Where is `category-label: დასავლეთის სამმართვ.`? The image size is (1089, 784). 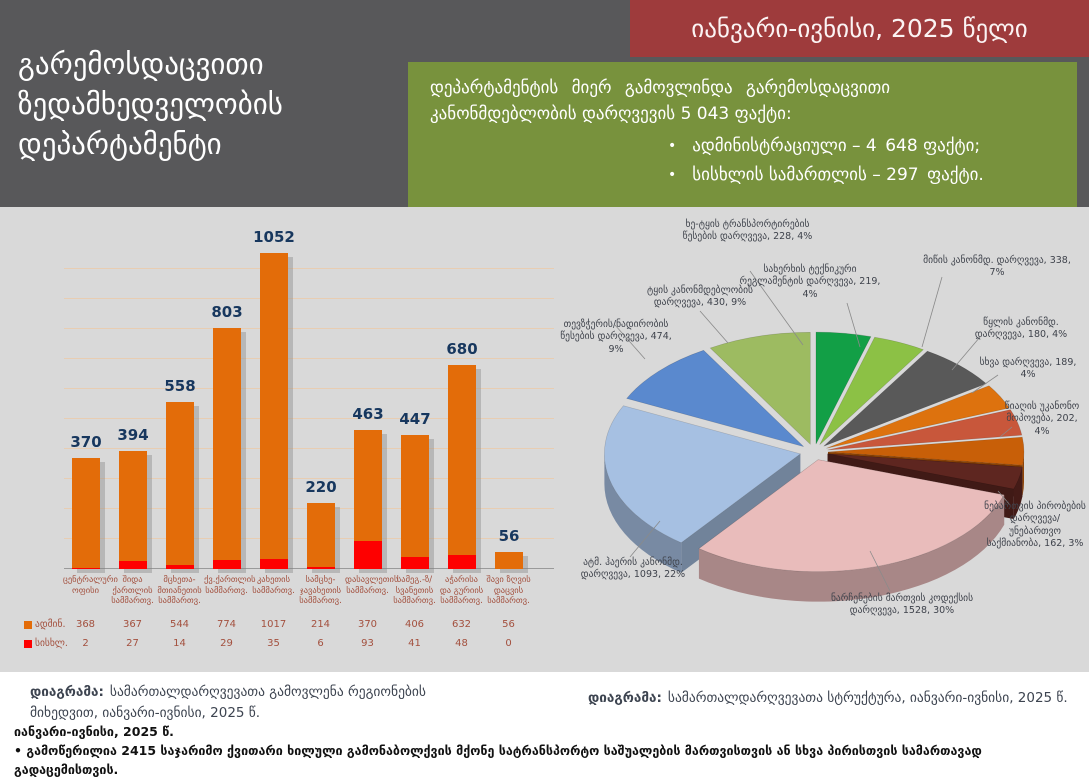 category-label: დასავლეთის სამმართვ. is located at coordinates (372, 585).